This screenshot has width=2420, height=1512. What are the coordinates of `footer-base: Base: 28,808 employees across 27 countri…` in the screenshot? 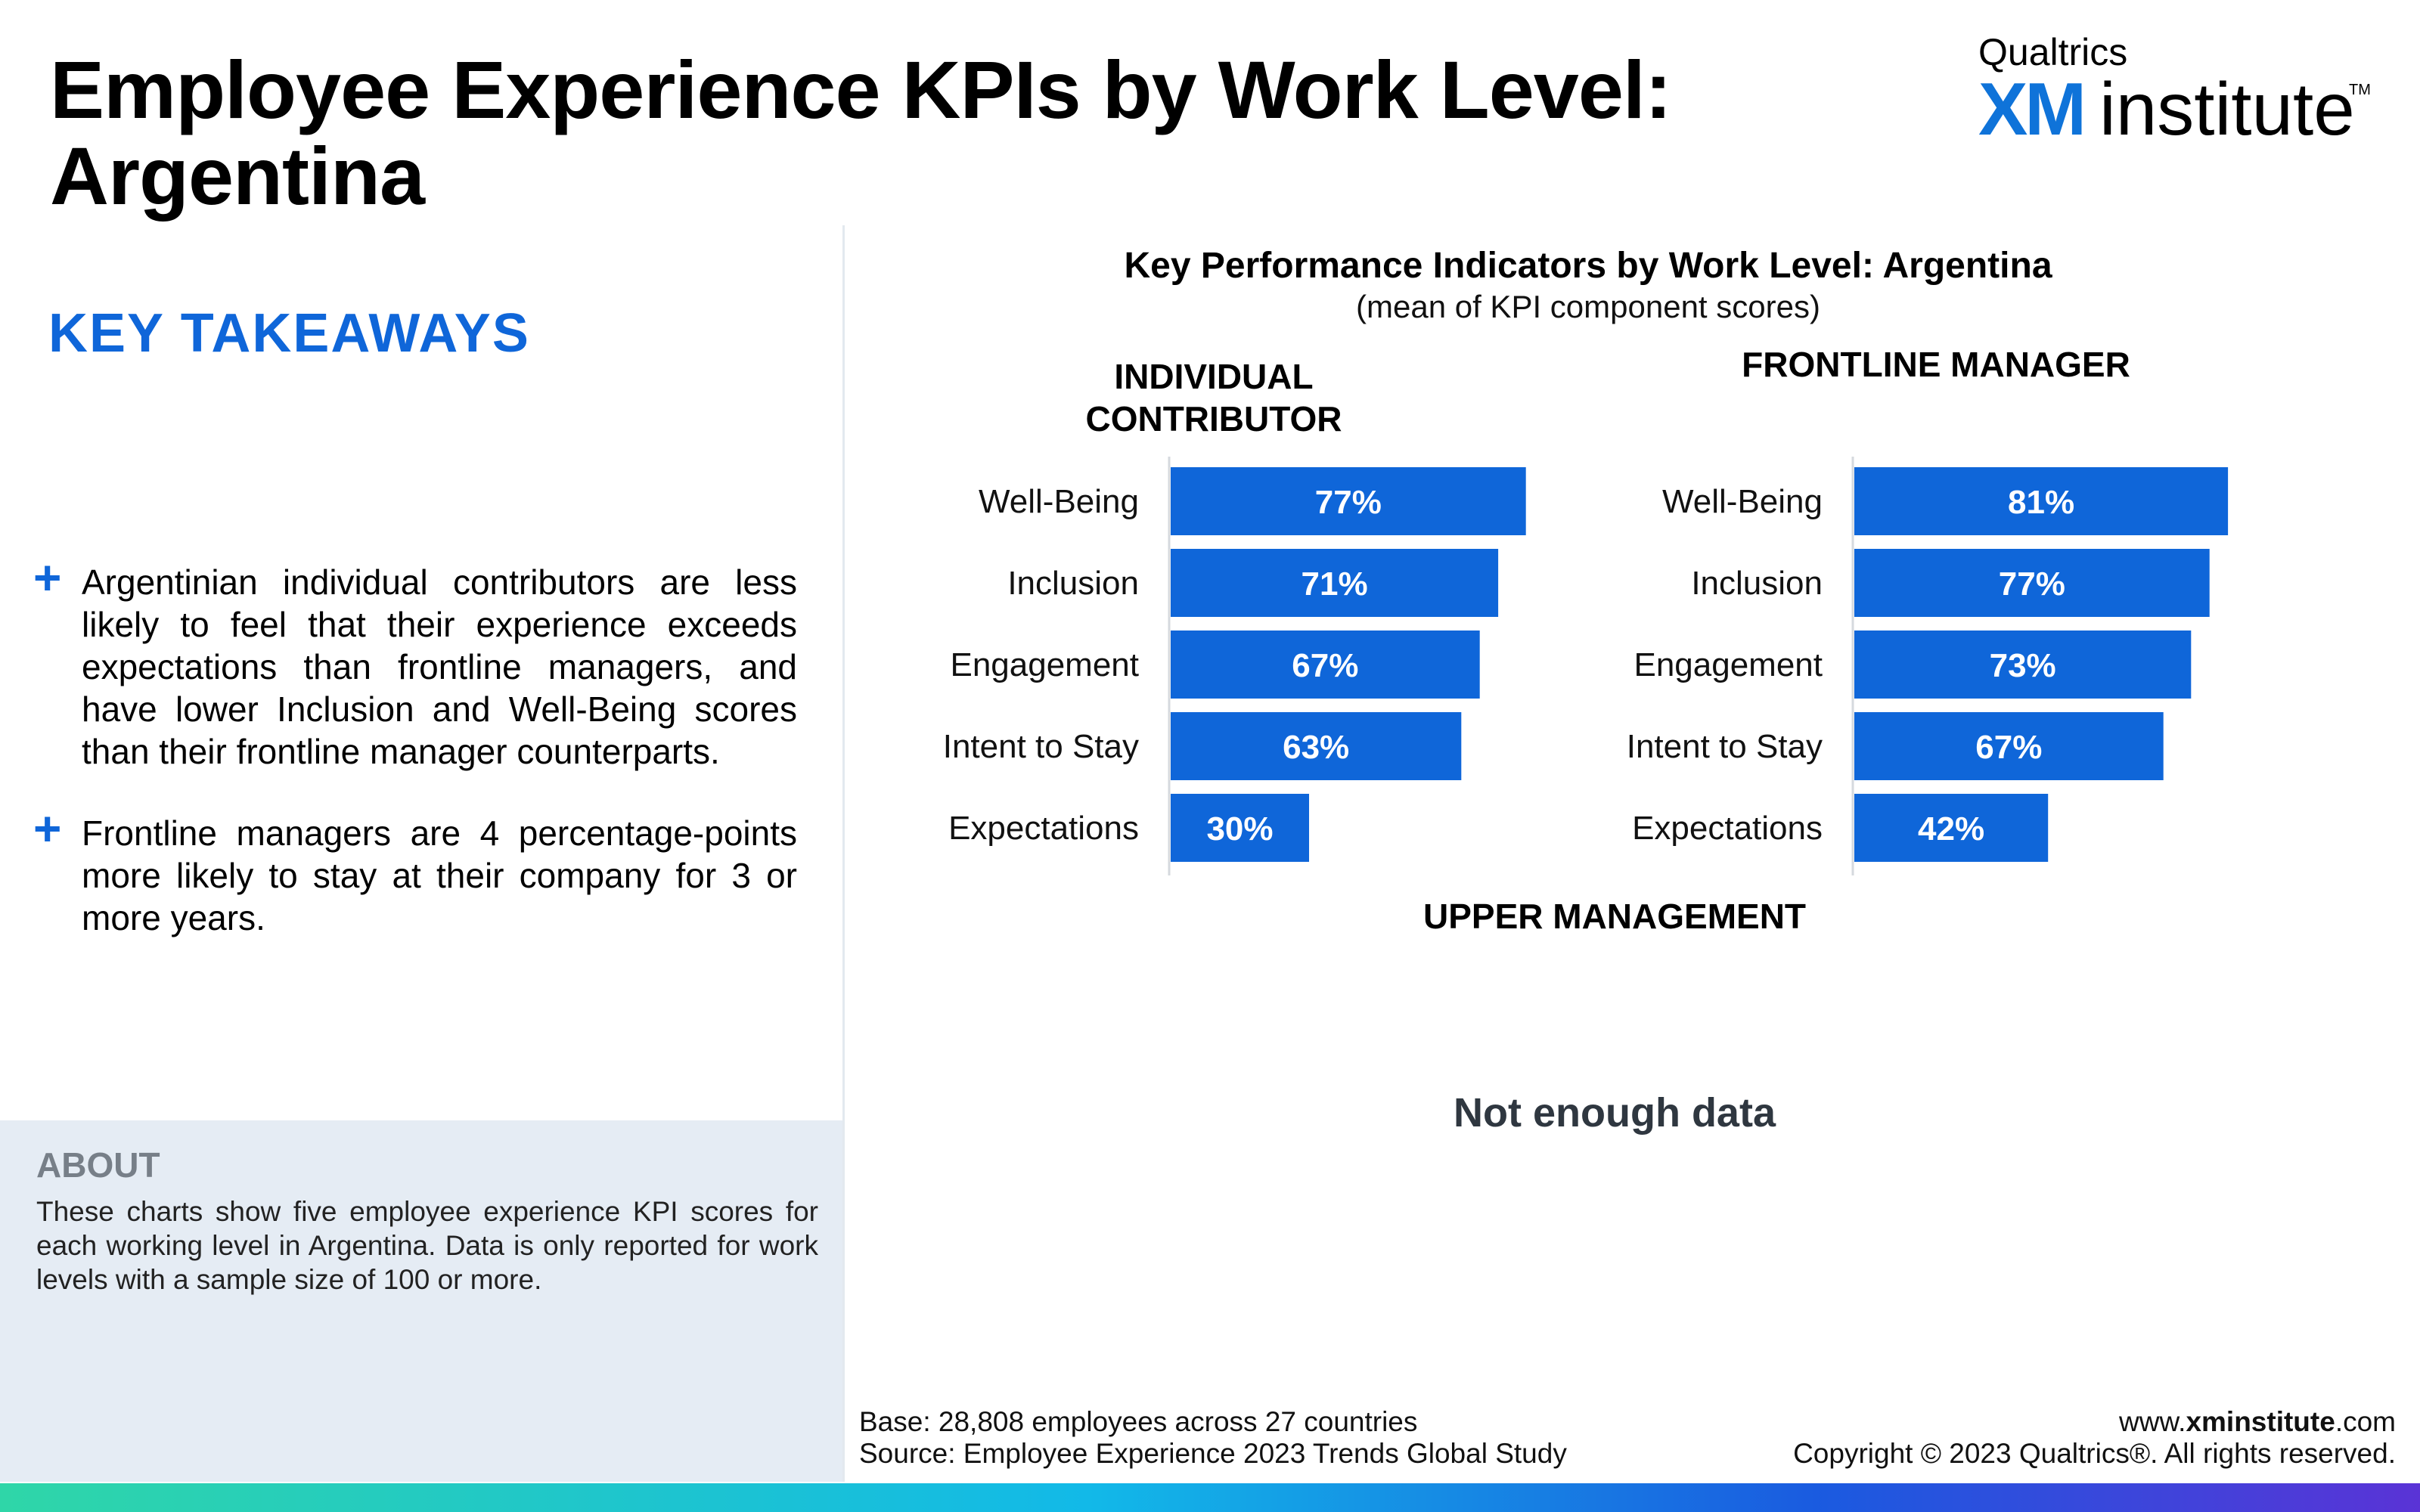 It's located at (1213, 1438).